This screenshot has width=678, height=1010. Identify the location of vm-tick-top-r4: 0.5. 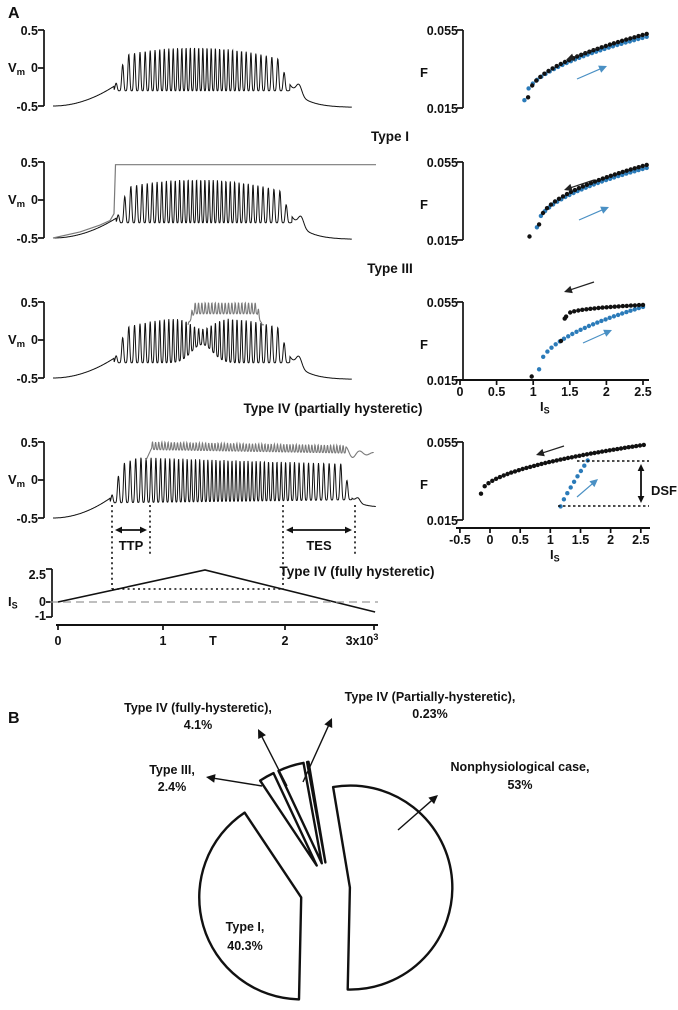
(29, 443).